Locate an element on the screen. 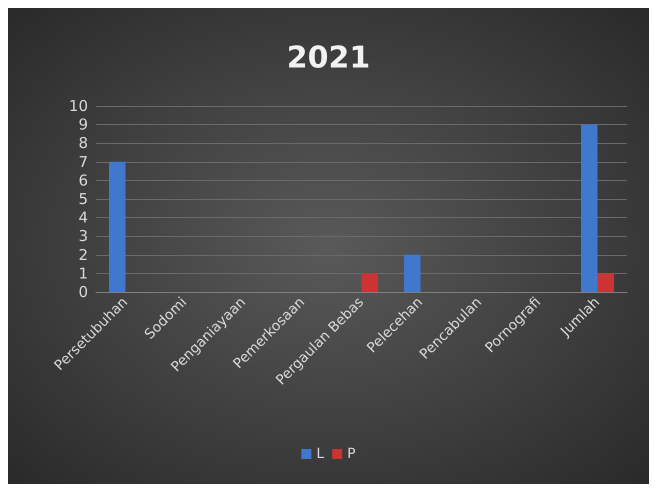 The height and width of the screenshot is (492, 657). legend-label: L is located at coordinates (320, 454).